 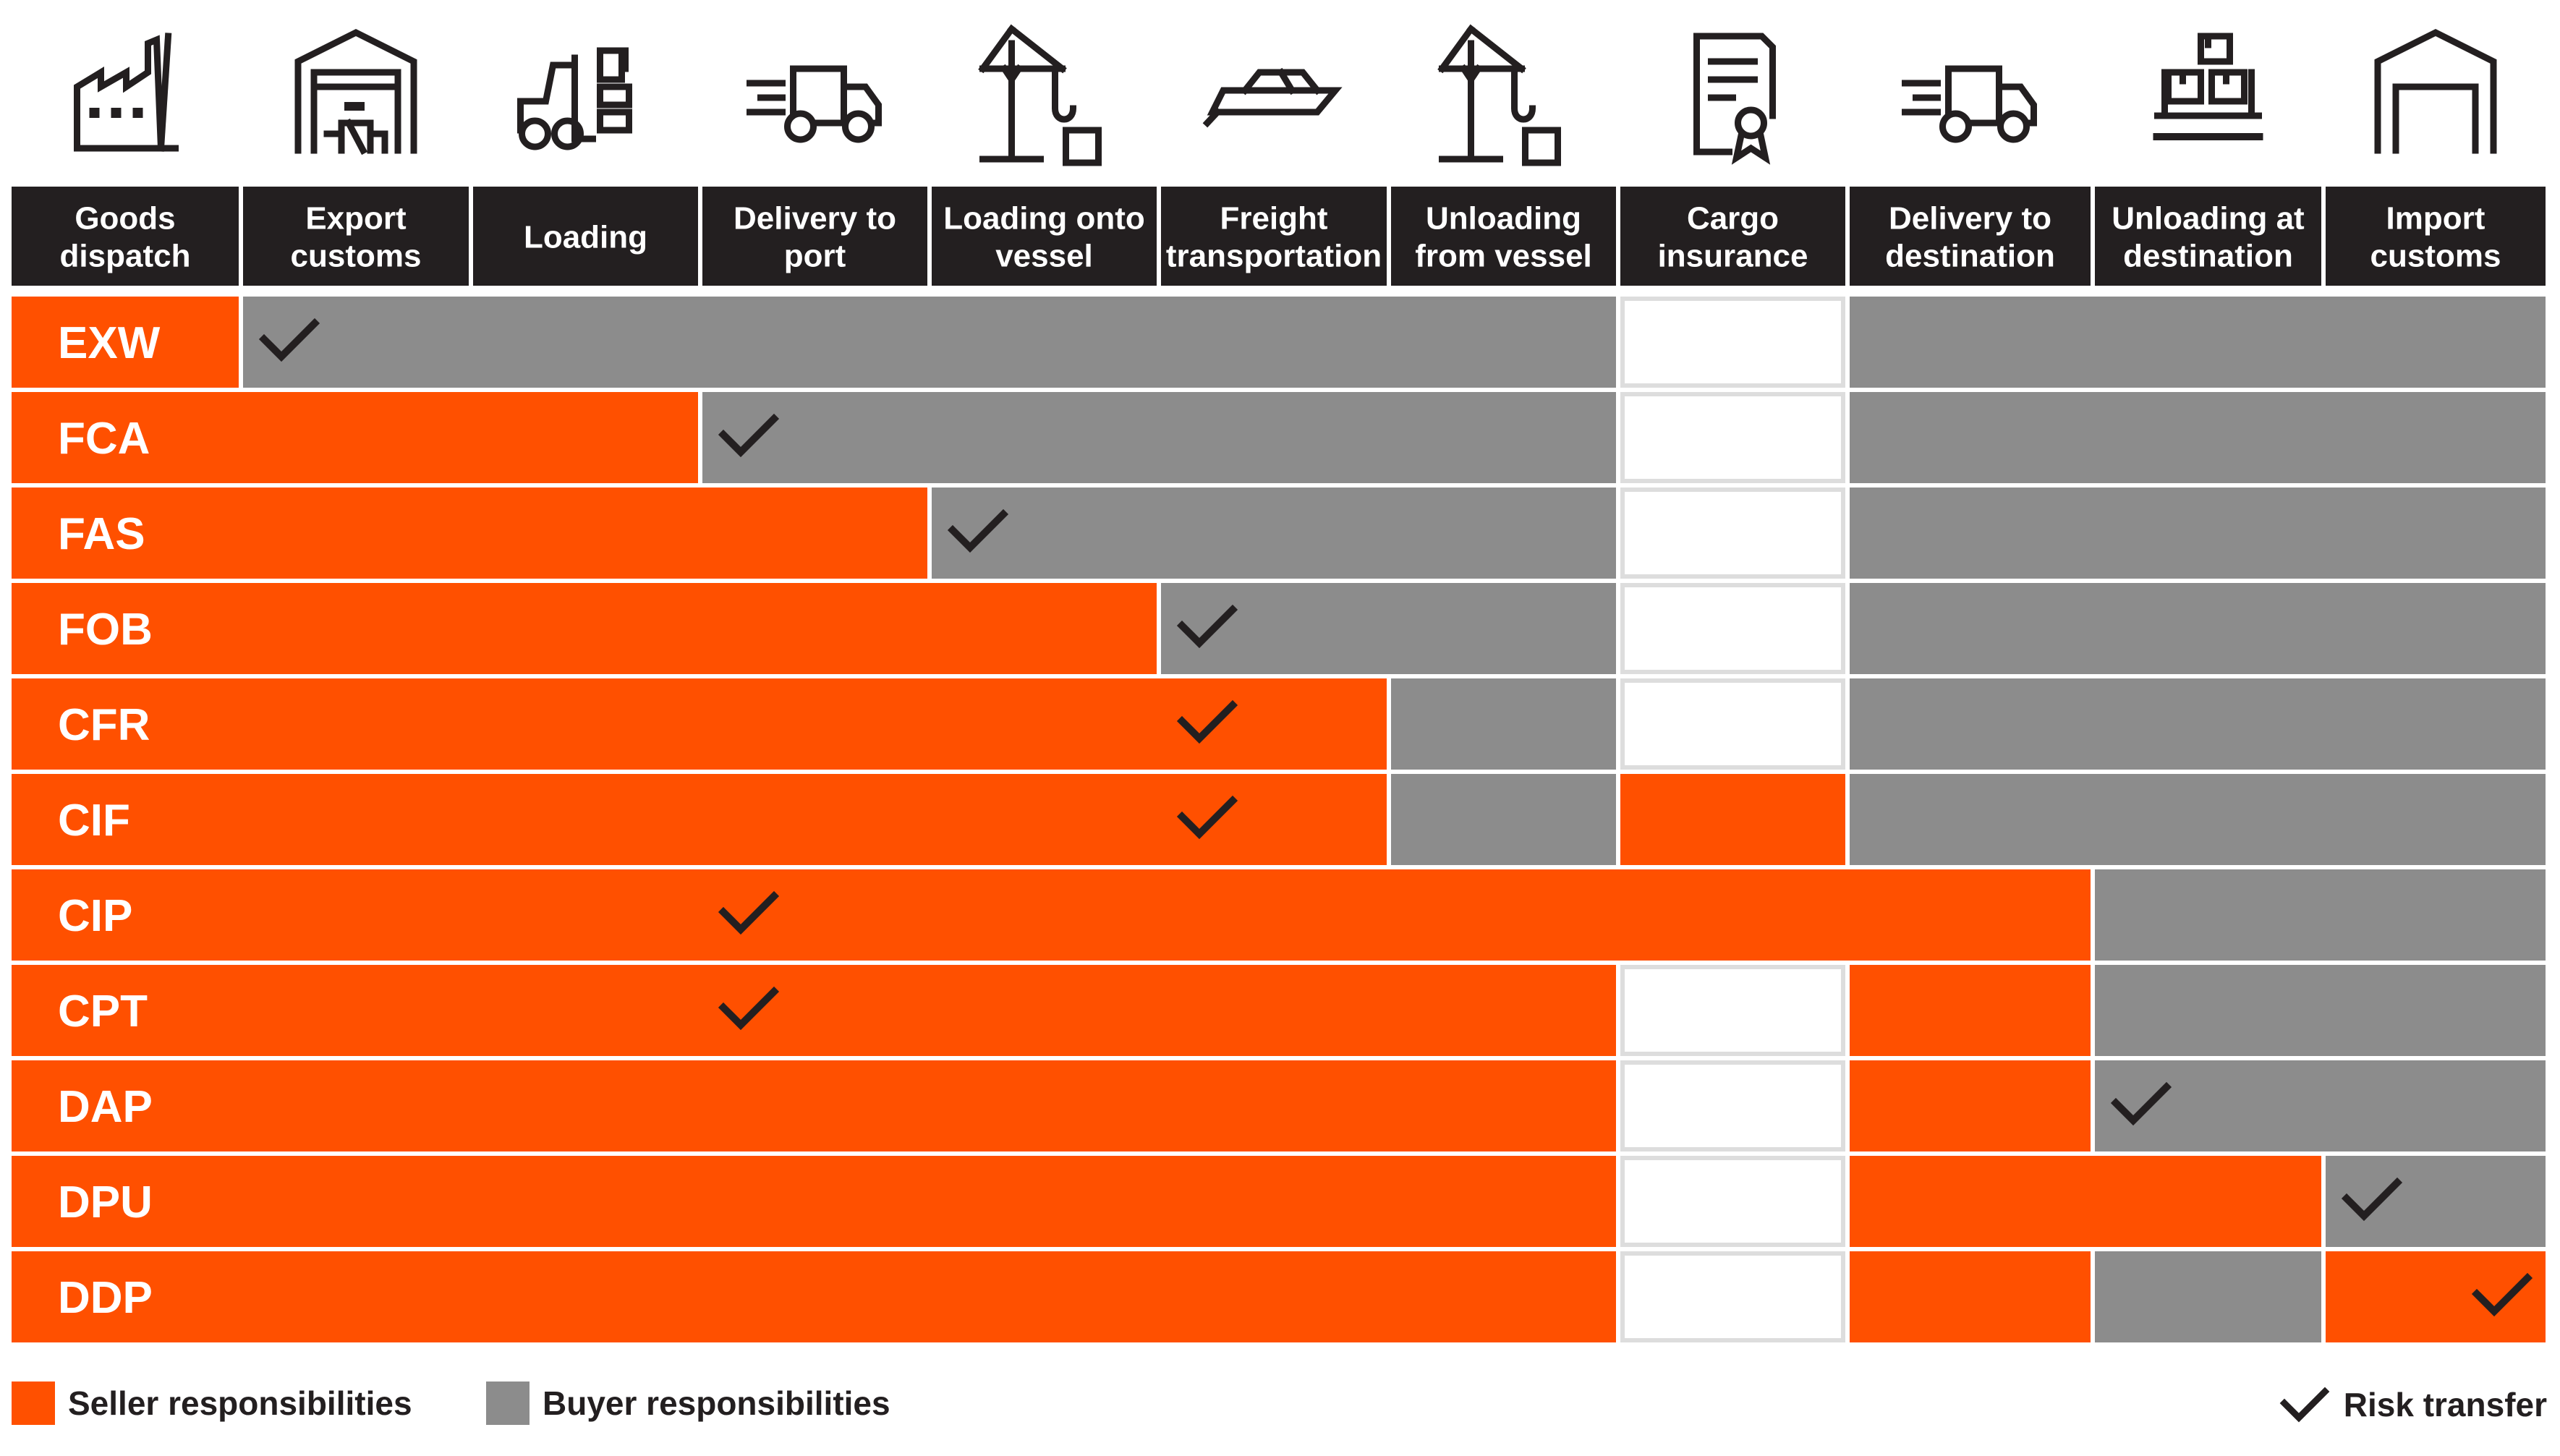 I want to click on column-header-label: port, so click(x=815, y=256).